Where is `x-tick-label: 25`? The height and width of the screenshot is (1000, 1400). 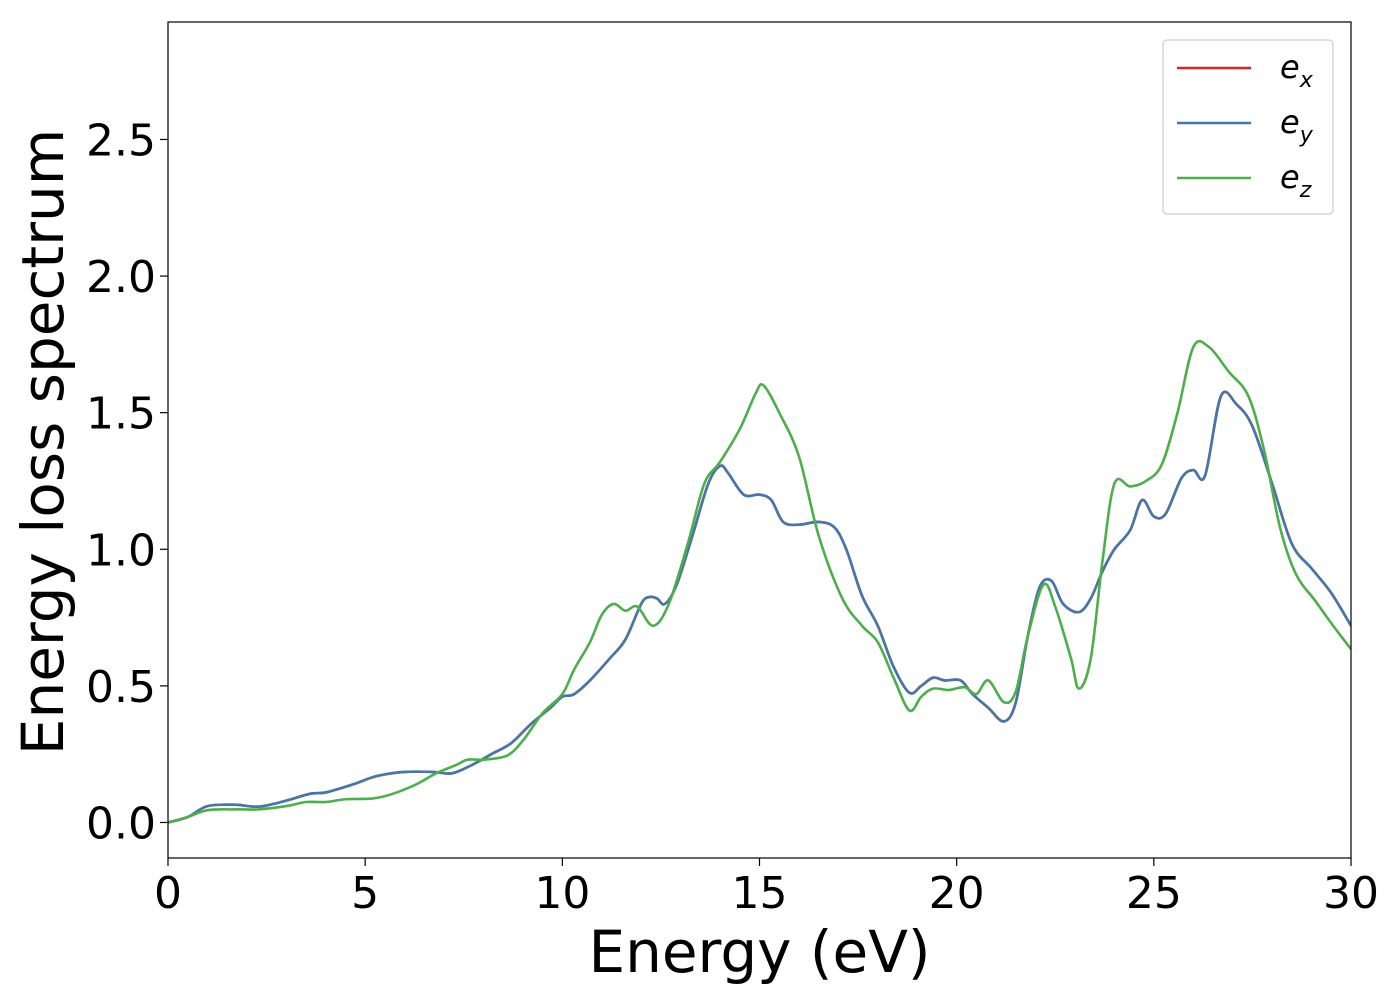
x-tick-label: 25 is located at coordinates (1154, 893).